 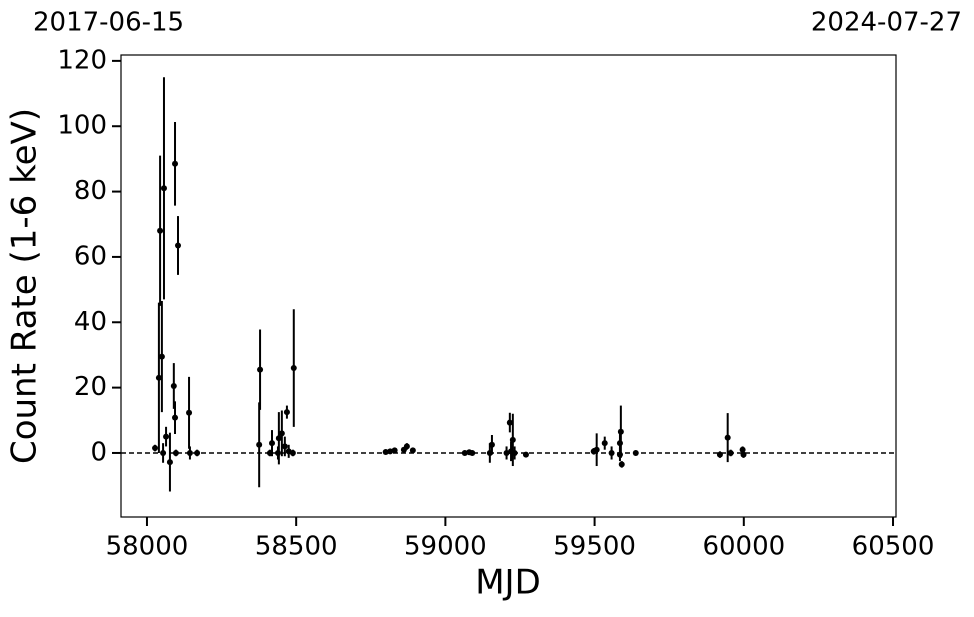 What do you see at coordinates (886, 23) in the screenshot?
I see `annotation: 2024-07-27` at bounding box center [886, 23].